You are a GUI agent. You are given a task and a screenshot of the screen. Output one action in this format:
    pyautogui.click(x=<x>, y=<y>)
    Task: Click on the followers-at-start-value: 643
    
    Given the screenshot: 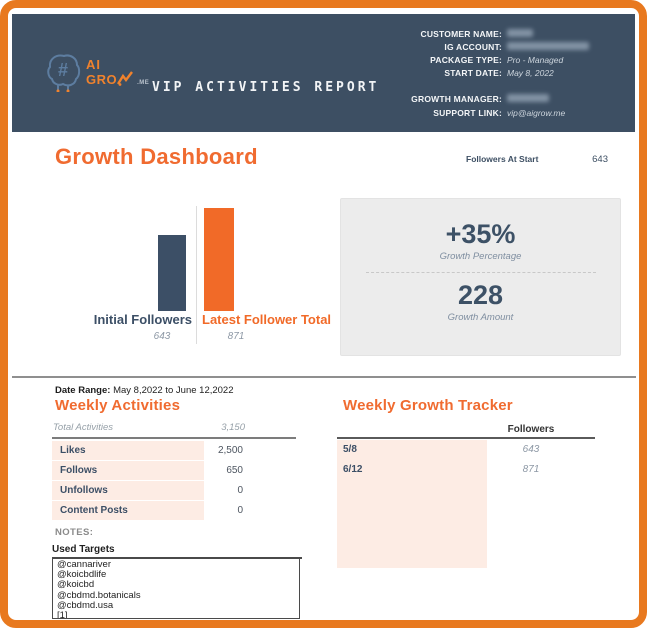 What is the action you would take?
    pyautogui.click(x=600, y=159)
    